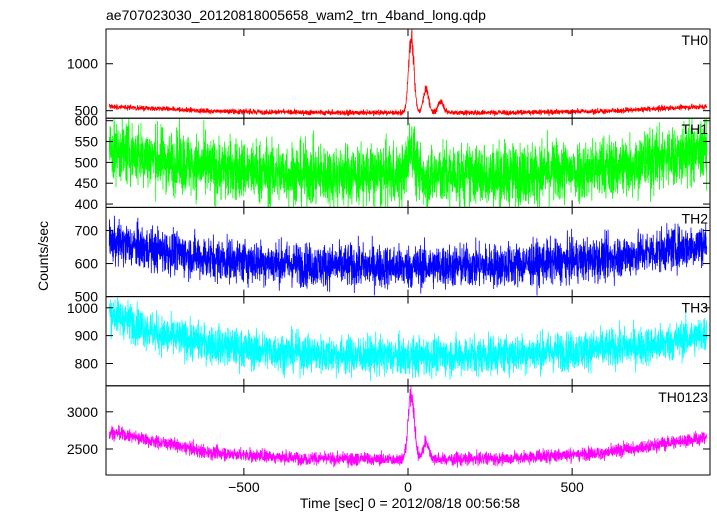 This screenshot has width=717, height=516. I want to click on y-tick-label: 800, so click(87, 364).